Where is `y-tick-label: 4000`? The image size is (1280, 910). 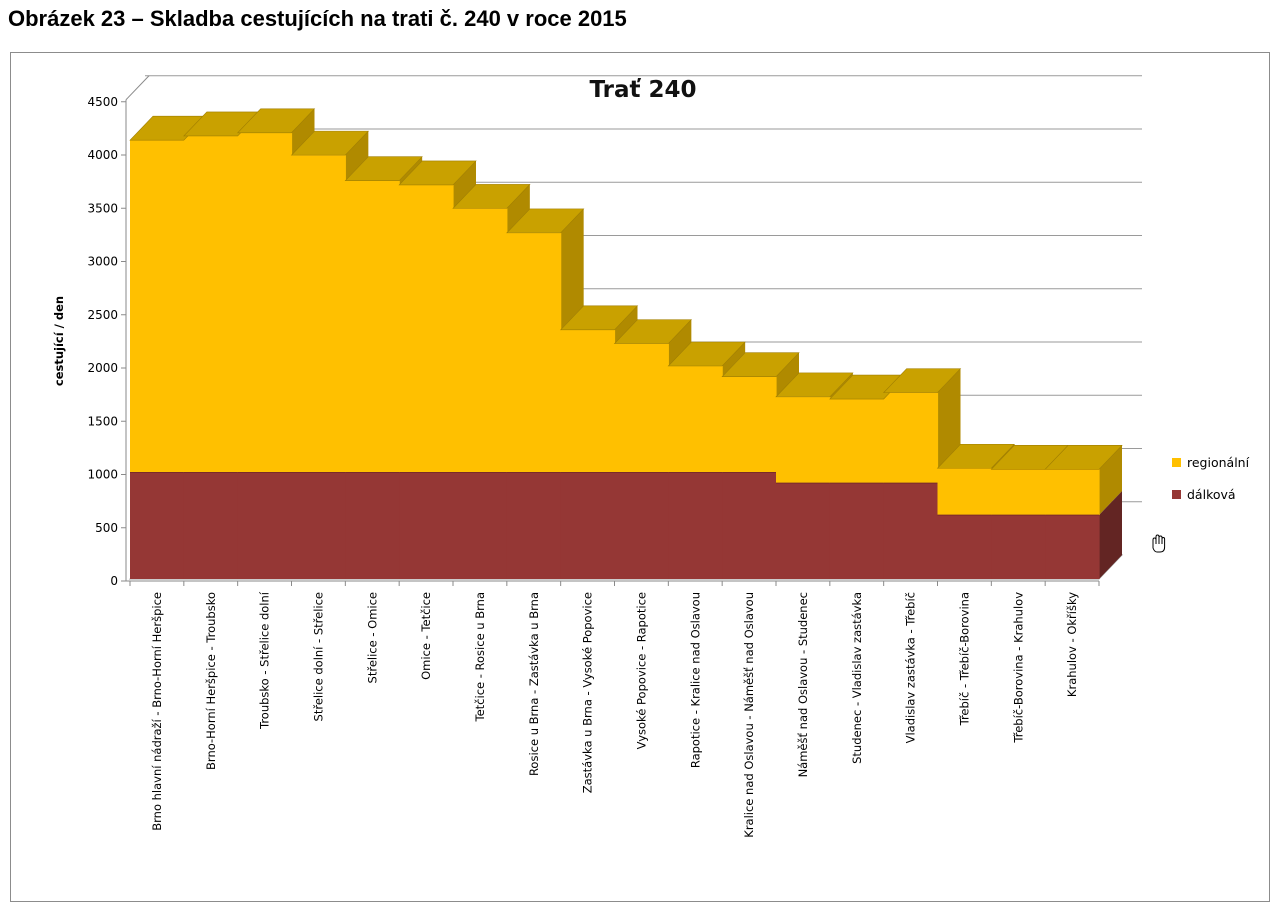
y-tick-label: 4000 is located at coordinates (102, 155).